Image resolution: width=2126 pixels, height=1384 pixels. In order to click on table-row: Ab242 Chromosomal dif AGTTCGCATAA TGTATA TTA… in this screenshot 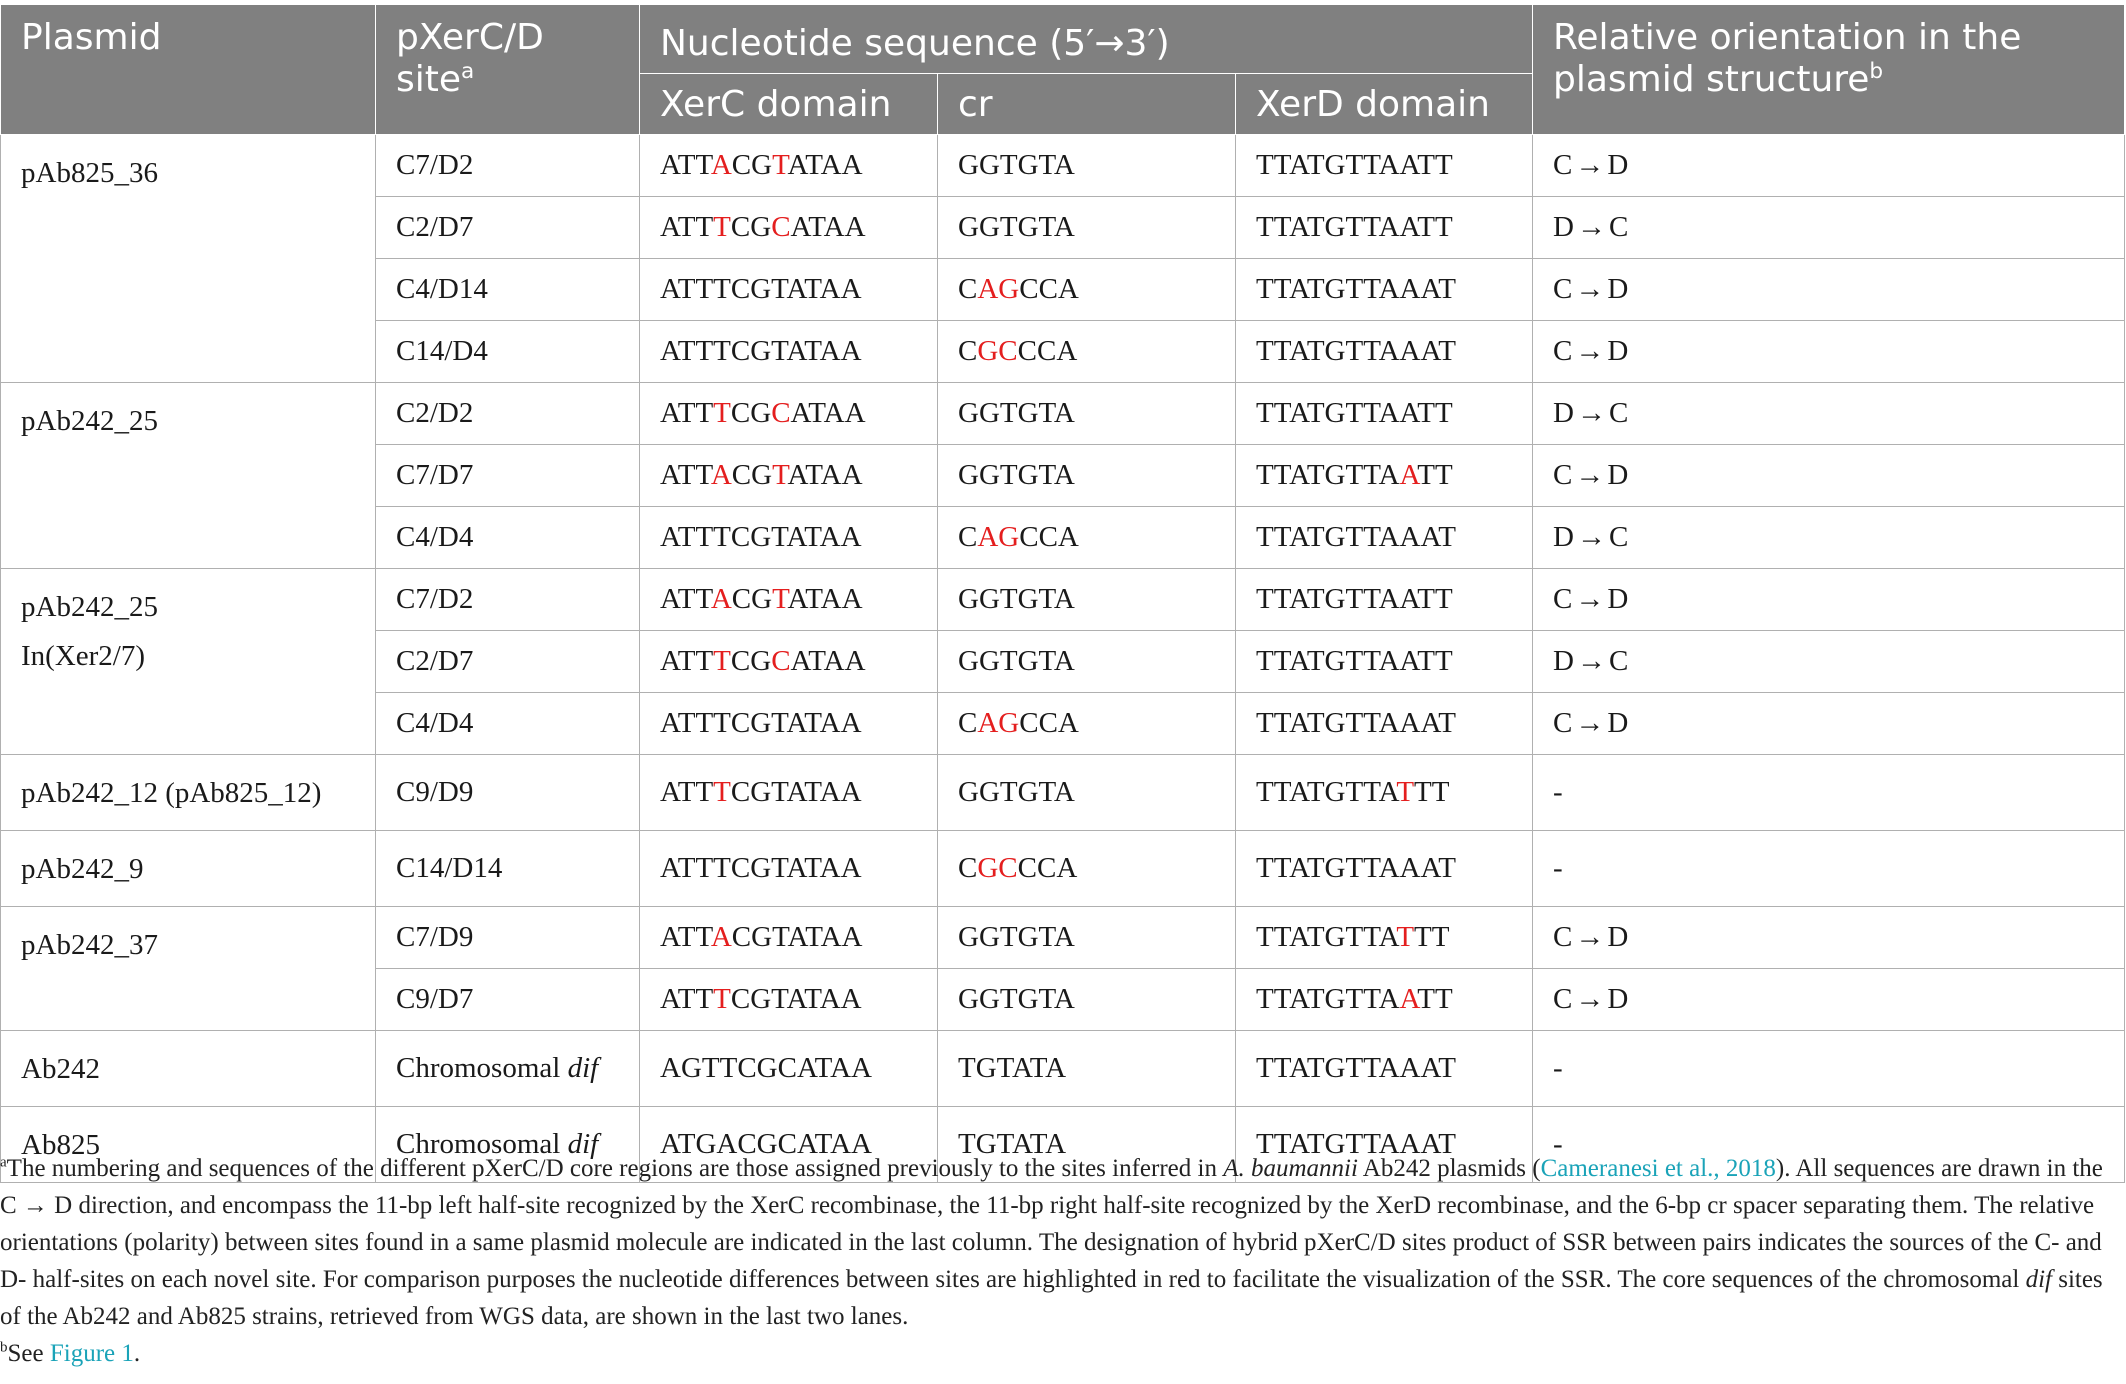, I will do `click(1063, 1068)`.